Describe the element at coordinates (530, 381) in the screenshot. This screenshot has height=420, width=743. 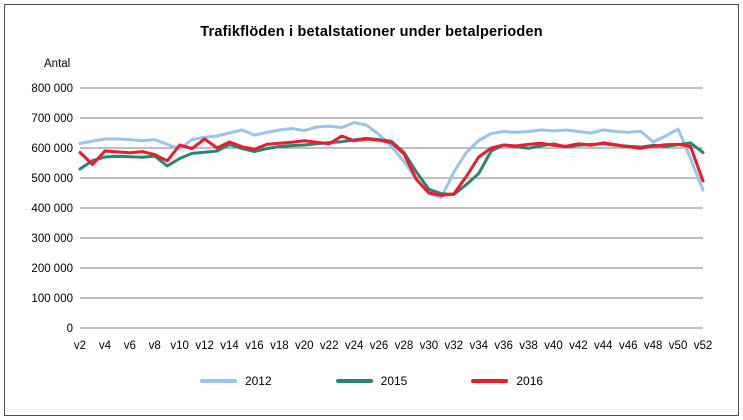
I see `legend-label: 2016` at that location.